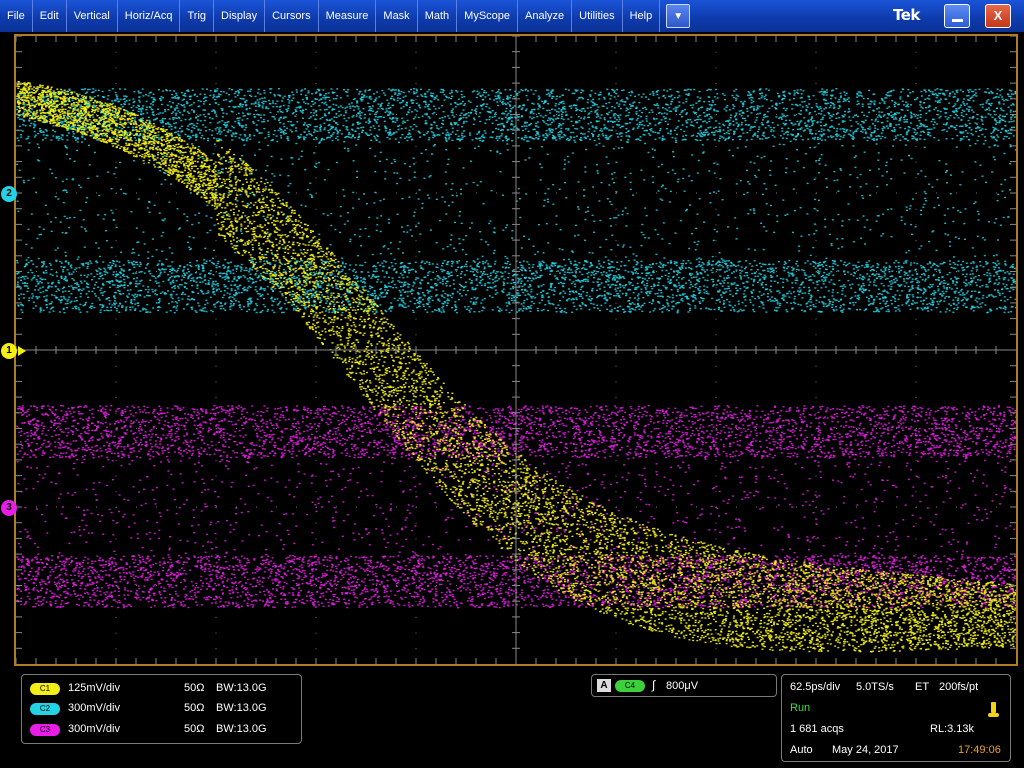 Image resolution: width=1024 pixels, height=768 pixels. Describe the element at coordinates (45, 689) in the screenshot. I see `channel-1-badge: C1` at that location.